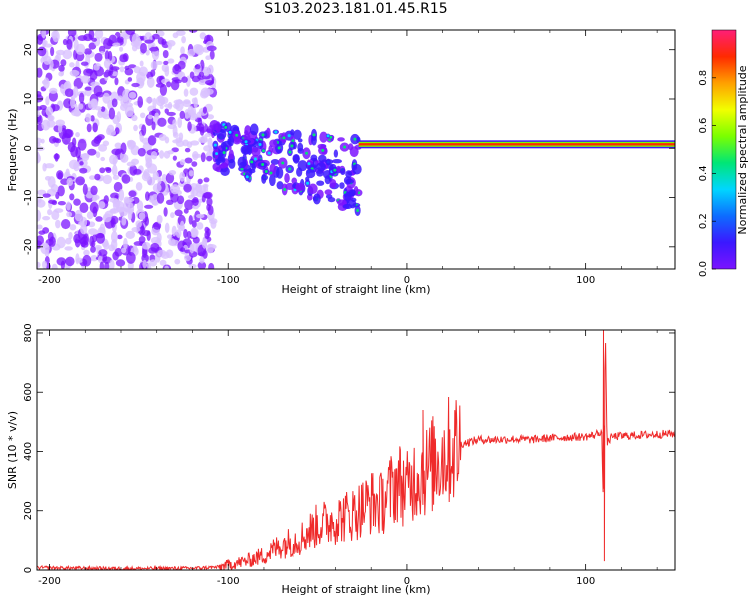 The image size is (750, 600). What do you see at coordinates (703, 173) in the screenshot?
I see `colorbar-tick-label: 0.4` at bounding box center [703, 173].